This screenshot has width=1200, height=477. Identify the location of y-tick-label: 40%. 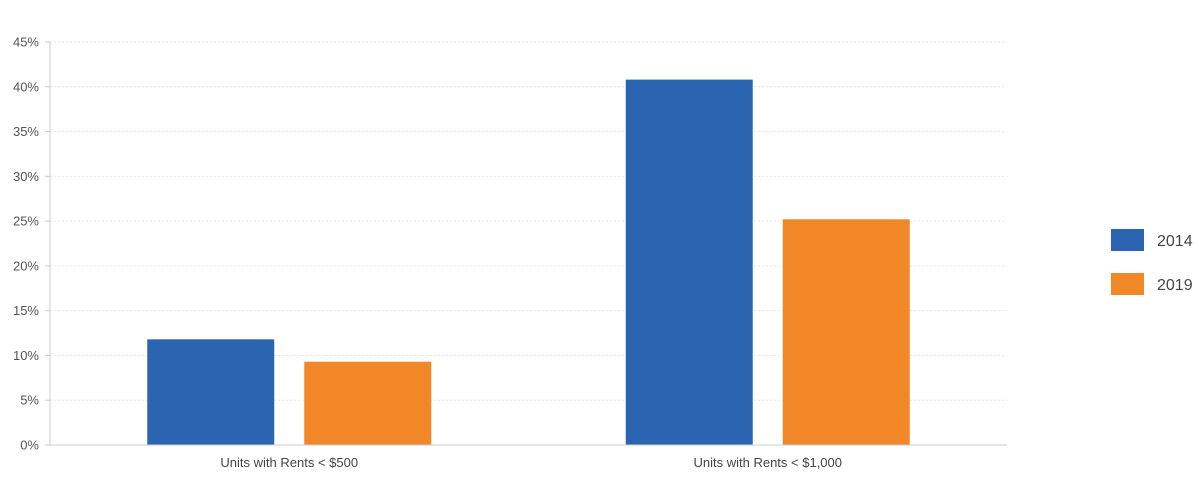
(26, 86).